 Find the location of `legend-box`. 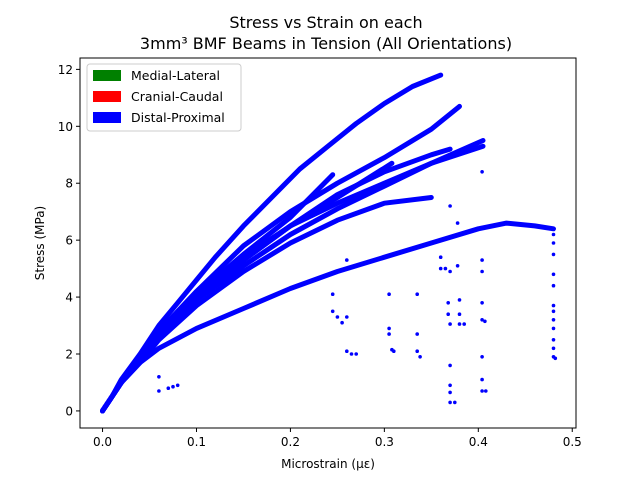

legend-box is located at coordinates (164, 97).